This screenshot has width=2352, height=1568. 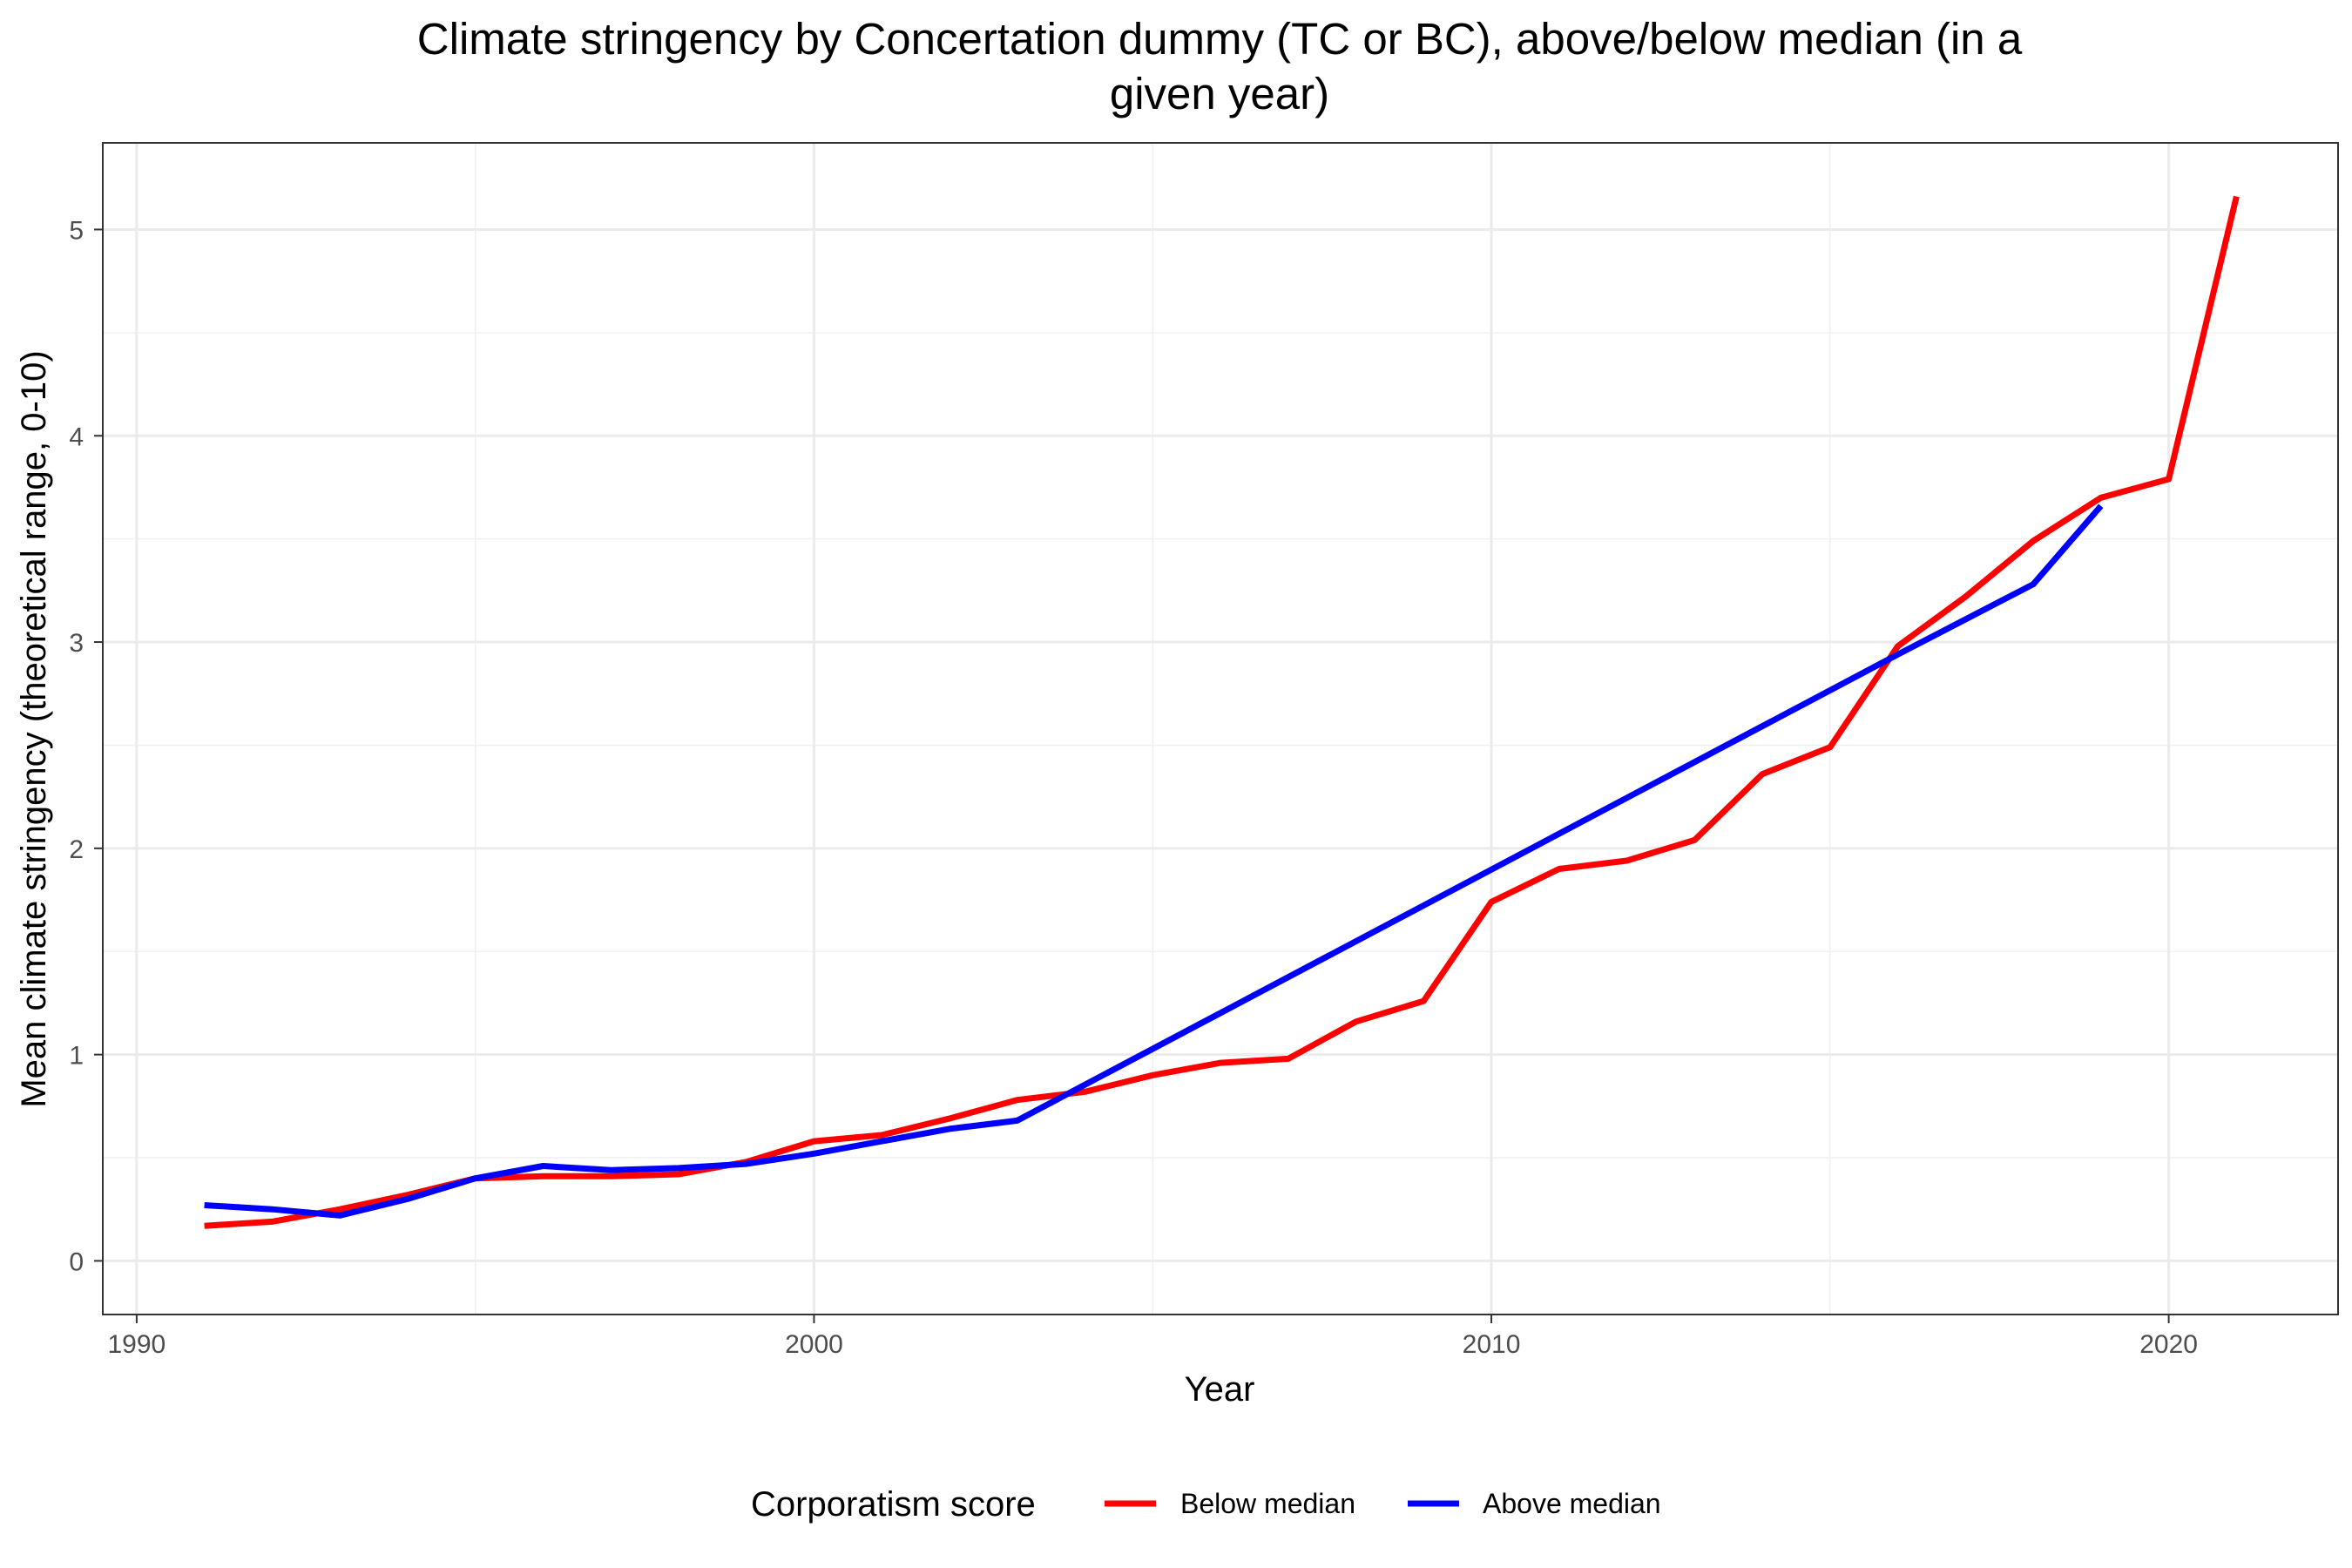 I want to click on x-tick-label: 2010, so click(x=1492, y=1344).